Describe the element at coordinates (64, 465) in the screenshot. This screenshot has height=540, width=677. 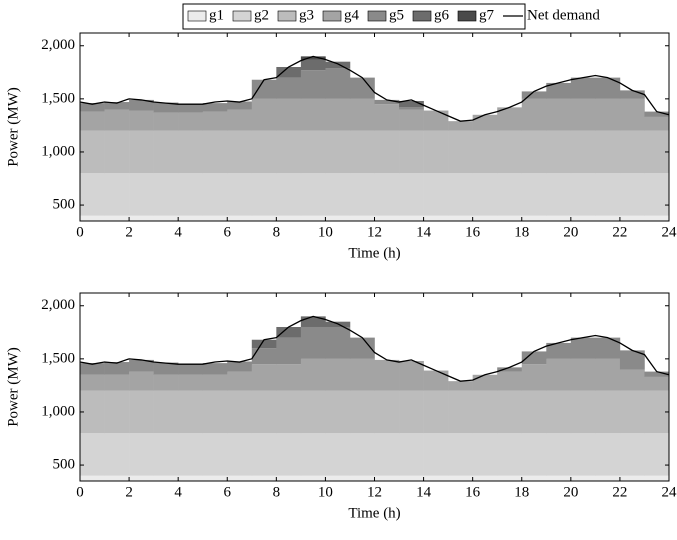
I see `y-tick-label: 500` at that location.